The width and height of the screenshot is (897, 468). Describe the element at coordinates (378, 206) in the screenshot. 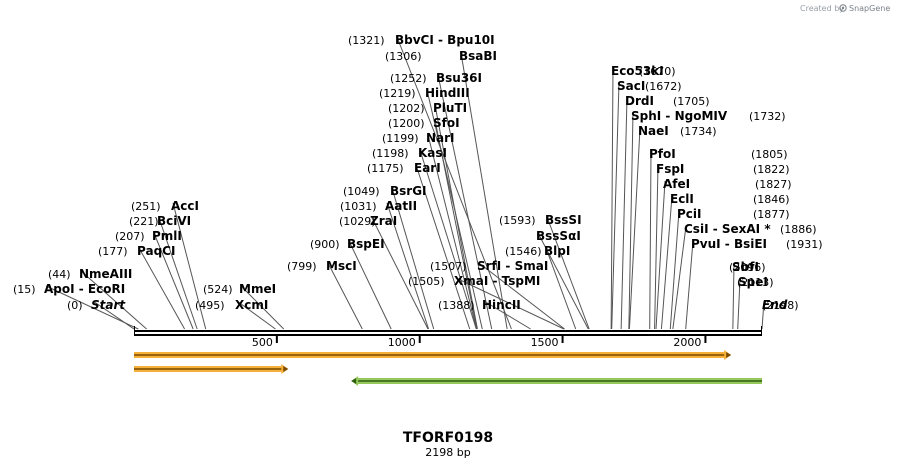

I see `site-label-12: (1031) AatII` at that location.